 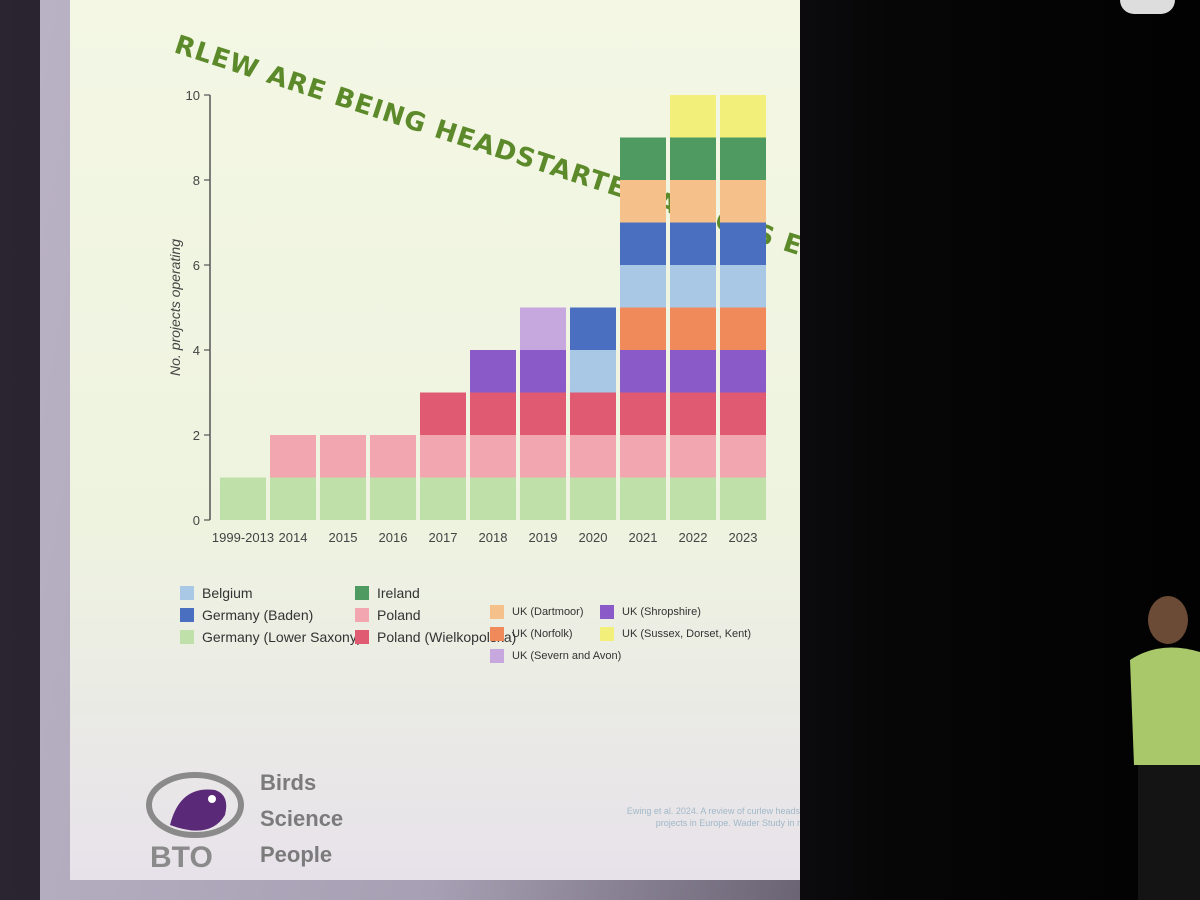 I want to click on logo-line-people: People, so click(x=296, y=854).